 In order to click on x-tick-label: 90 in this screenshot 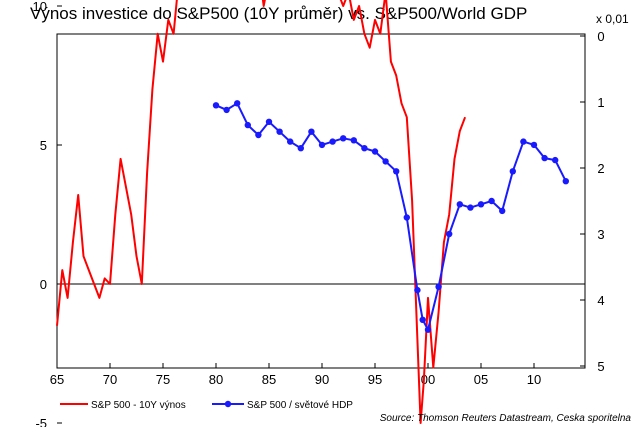, I will do `click(322, 379)`.